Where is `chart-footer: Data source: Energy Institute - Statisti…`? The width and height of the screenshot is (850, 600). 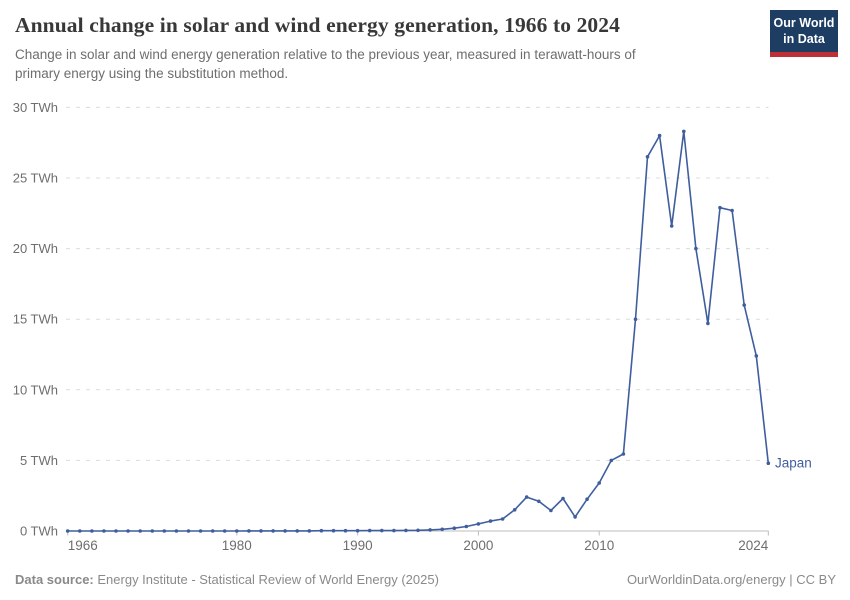 chart-footer: Data source: Energy Institute - Statisti… is located at coordinates (425, 579).